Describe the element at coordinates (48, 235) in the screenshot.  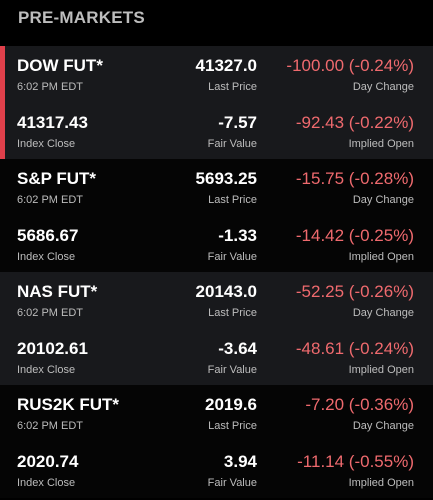
I see `index-close-value: 5686.67` at that location.